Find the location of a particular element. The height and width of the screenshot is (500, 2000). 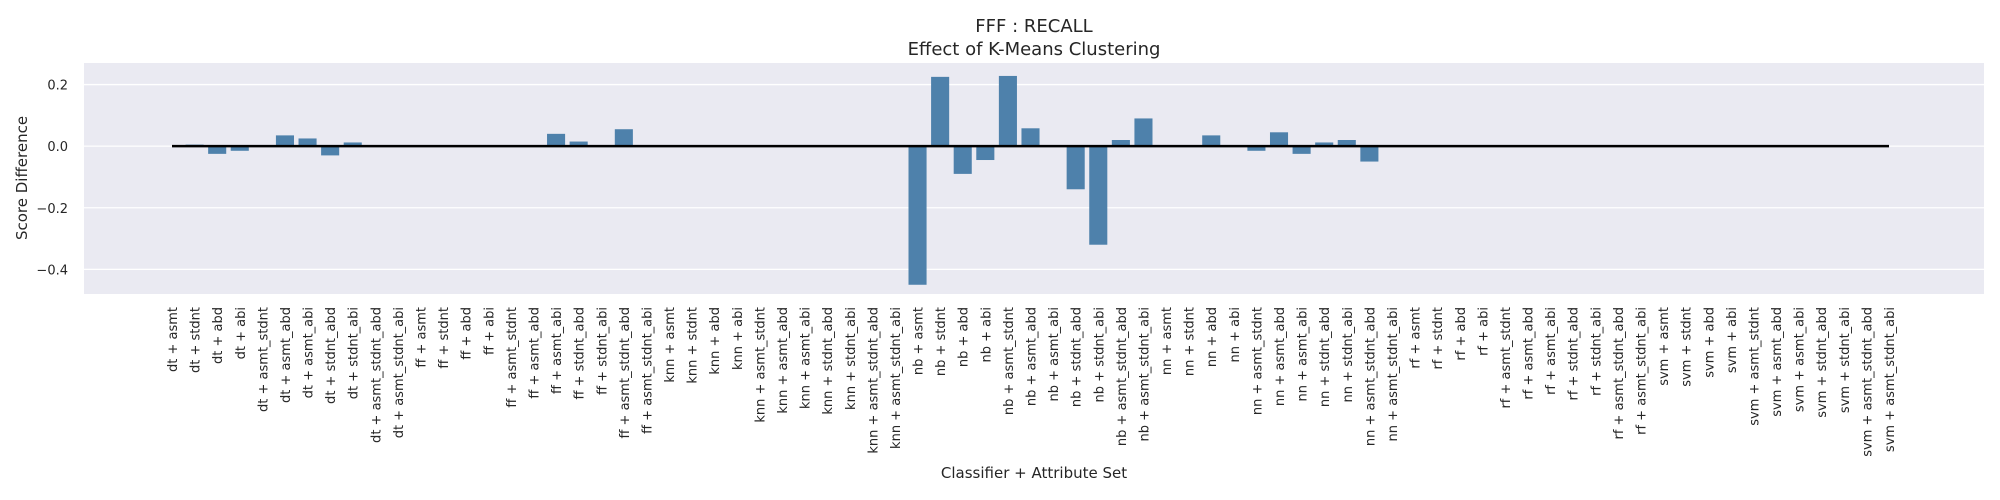

x-tick-label: rf + asmt_abd is located at coordinates (1529, 353).